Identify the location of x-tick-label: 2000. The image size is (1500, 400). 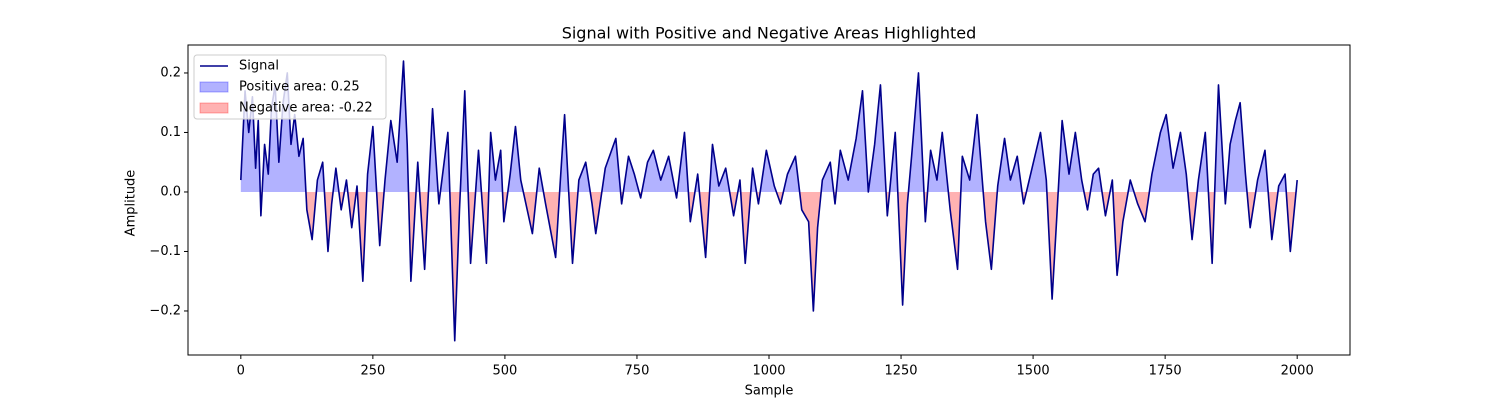
(1297, 371).